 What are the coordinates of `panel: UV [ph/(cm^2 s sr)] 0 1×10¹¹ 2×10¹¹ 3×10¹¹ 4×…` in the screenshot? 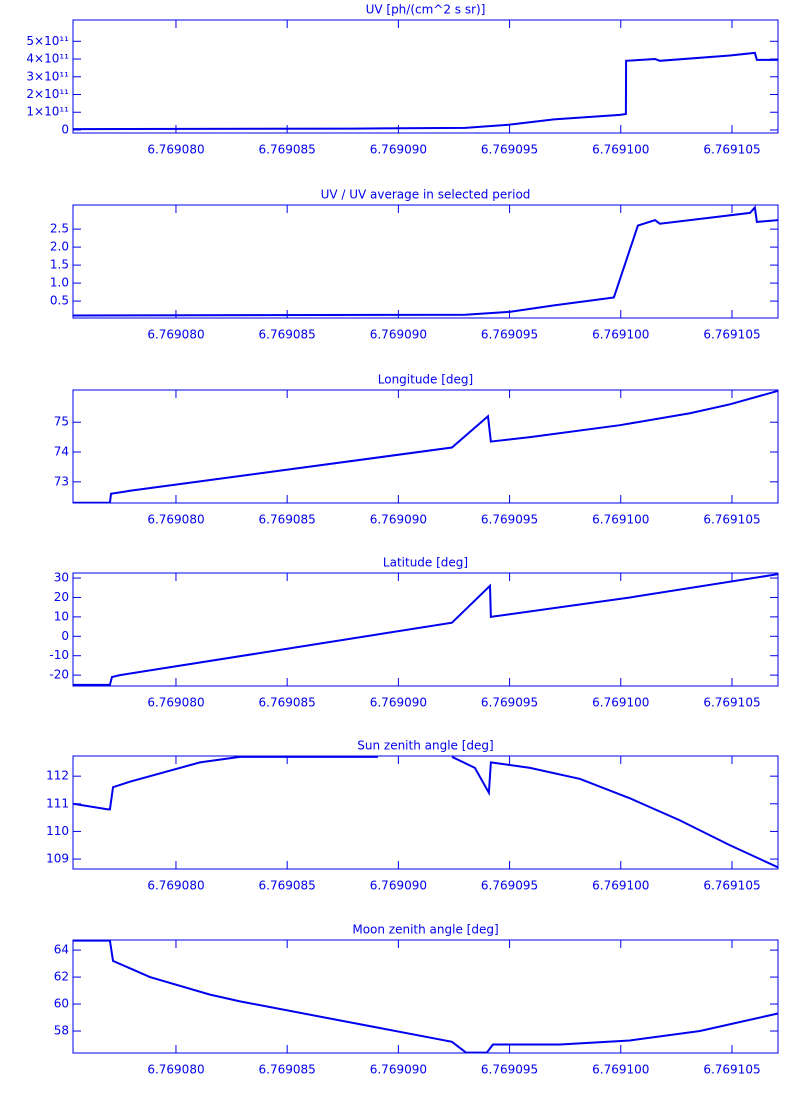 It's located at (402, 80).